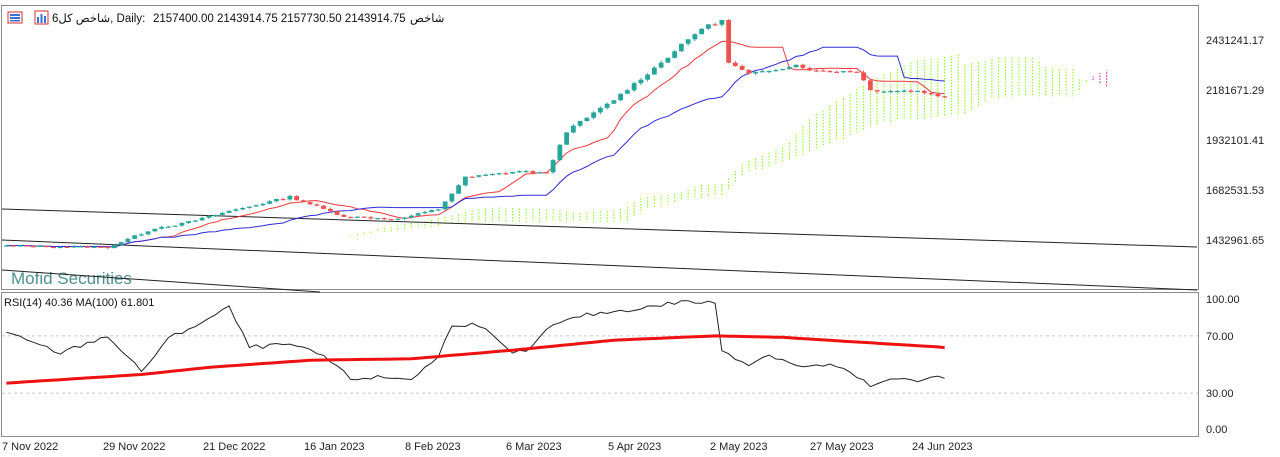 This screenshot has width=1280, height=457. Describe the element at coordinates (433, 447) in the screenshot. I see `date-tick-label: 8 Feb 2023` at that location.